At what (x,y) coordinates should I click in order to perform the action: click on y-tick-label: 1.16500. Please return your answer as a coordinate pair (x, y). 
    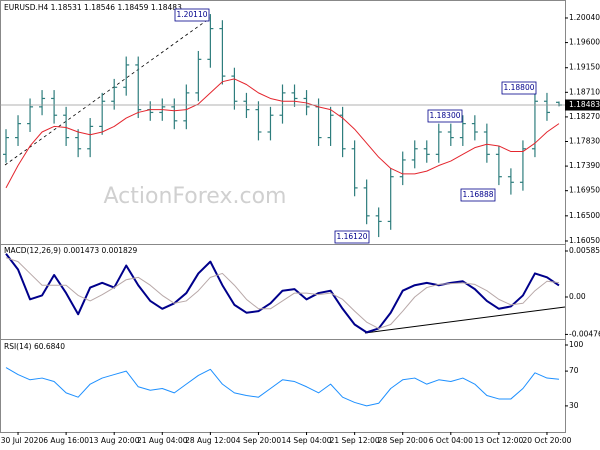
    Looking at the image, I should click on (584, 215).